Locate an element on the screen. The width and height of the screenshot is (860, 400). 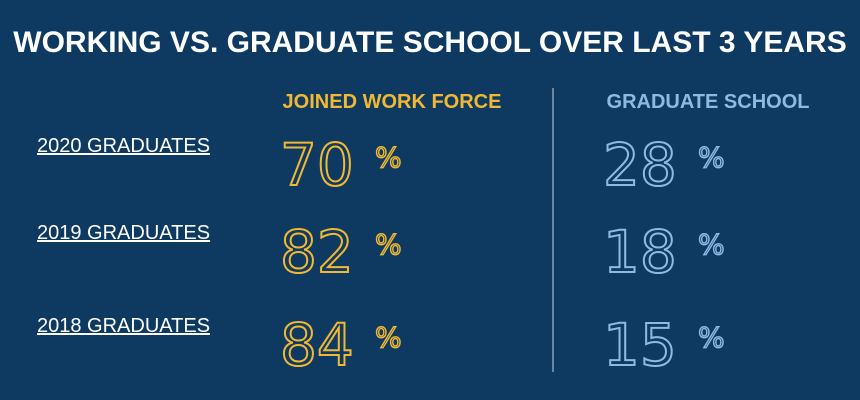
column-header: JOINED WORK FORCE is located at coordinates (392, 102).